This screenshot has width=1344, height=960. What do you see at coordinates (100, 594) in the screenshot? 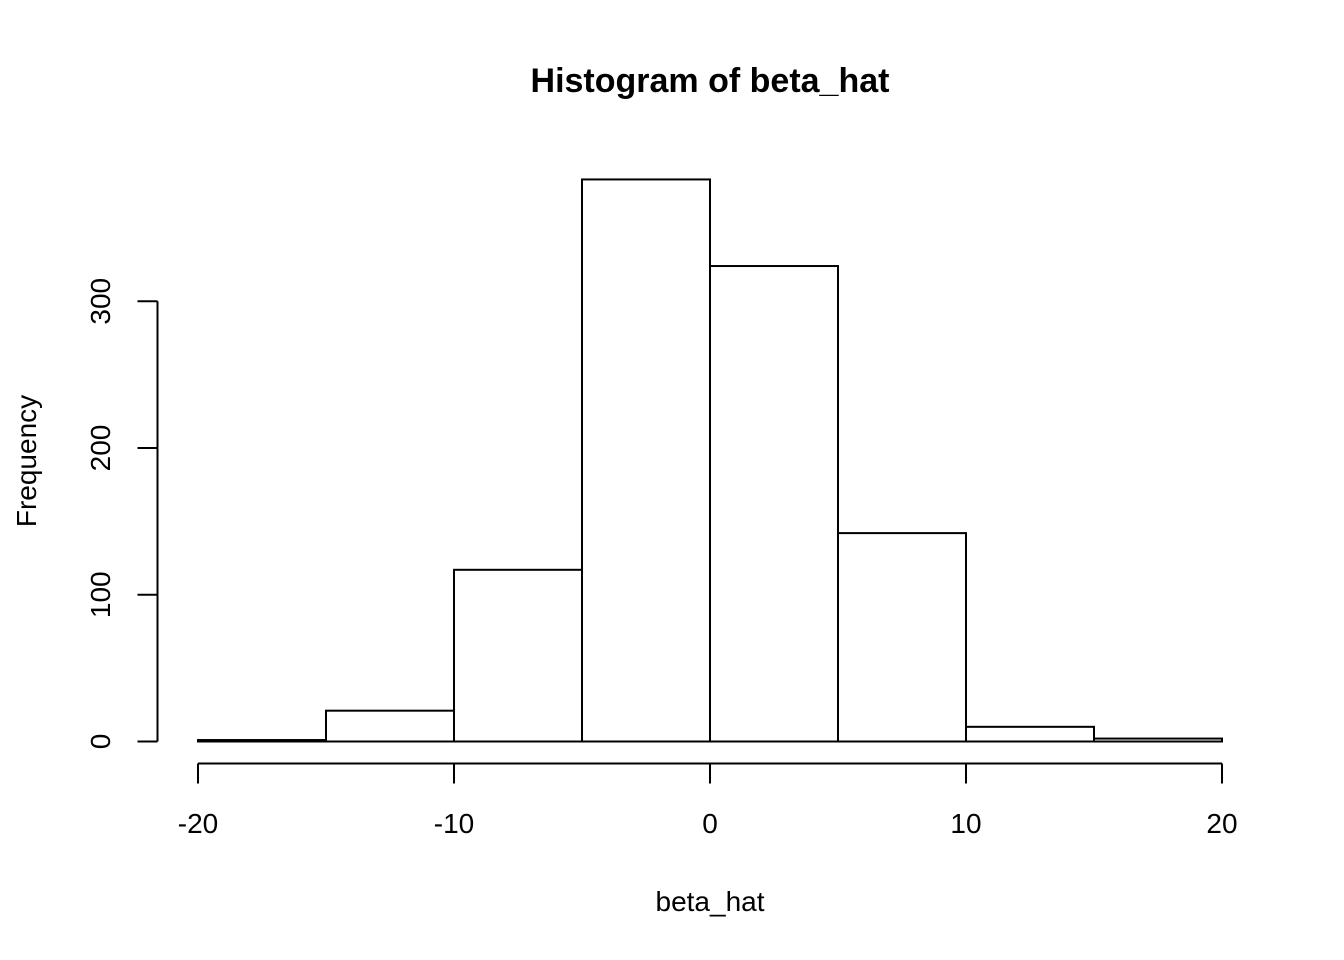
I see `y-tick-label: 100` at bounding box center [100, 594].